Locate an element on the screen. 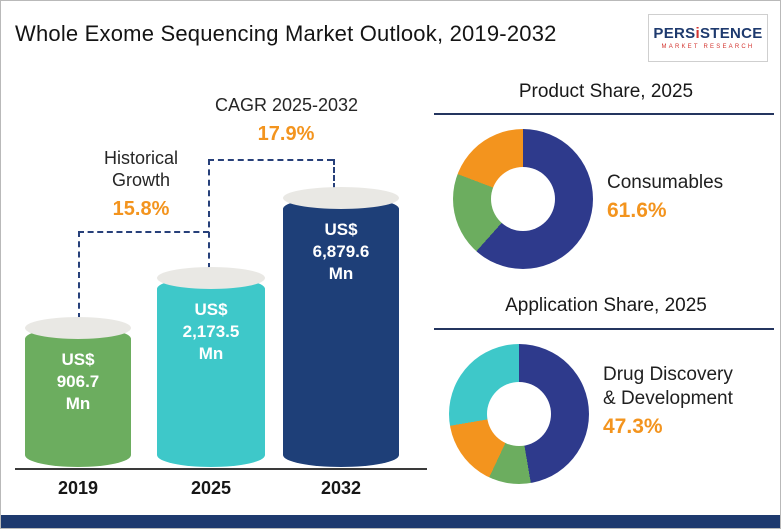 The width and height of the screenshot is (781, 529). cylinder: US$ 2,173.5 Mn is located at coordinates (211, 367).